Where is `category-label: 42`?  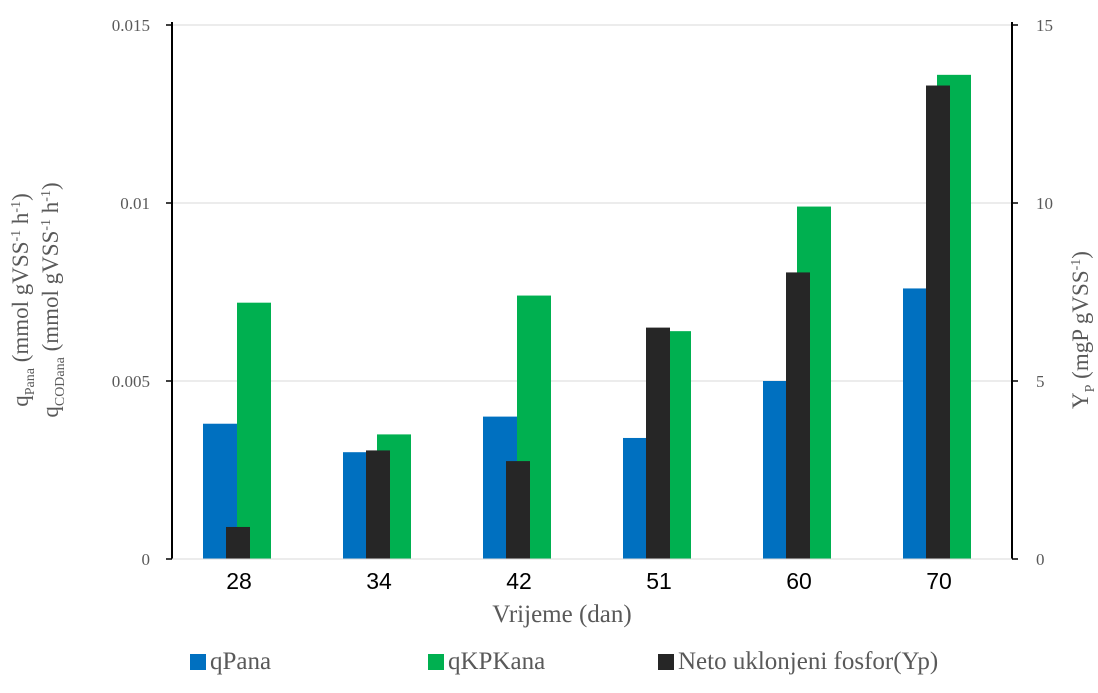 category-label: 42 is located at coordinates (519, 581).